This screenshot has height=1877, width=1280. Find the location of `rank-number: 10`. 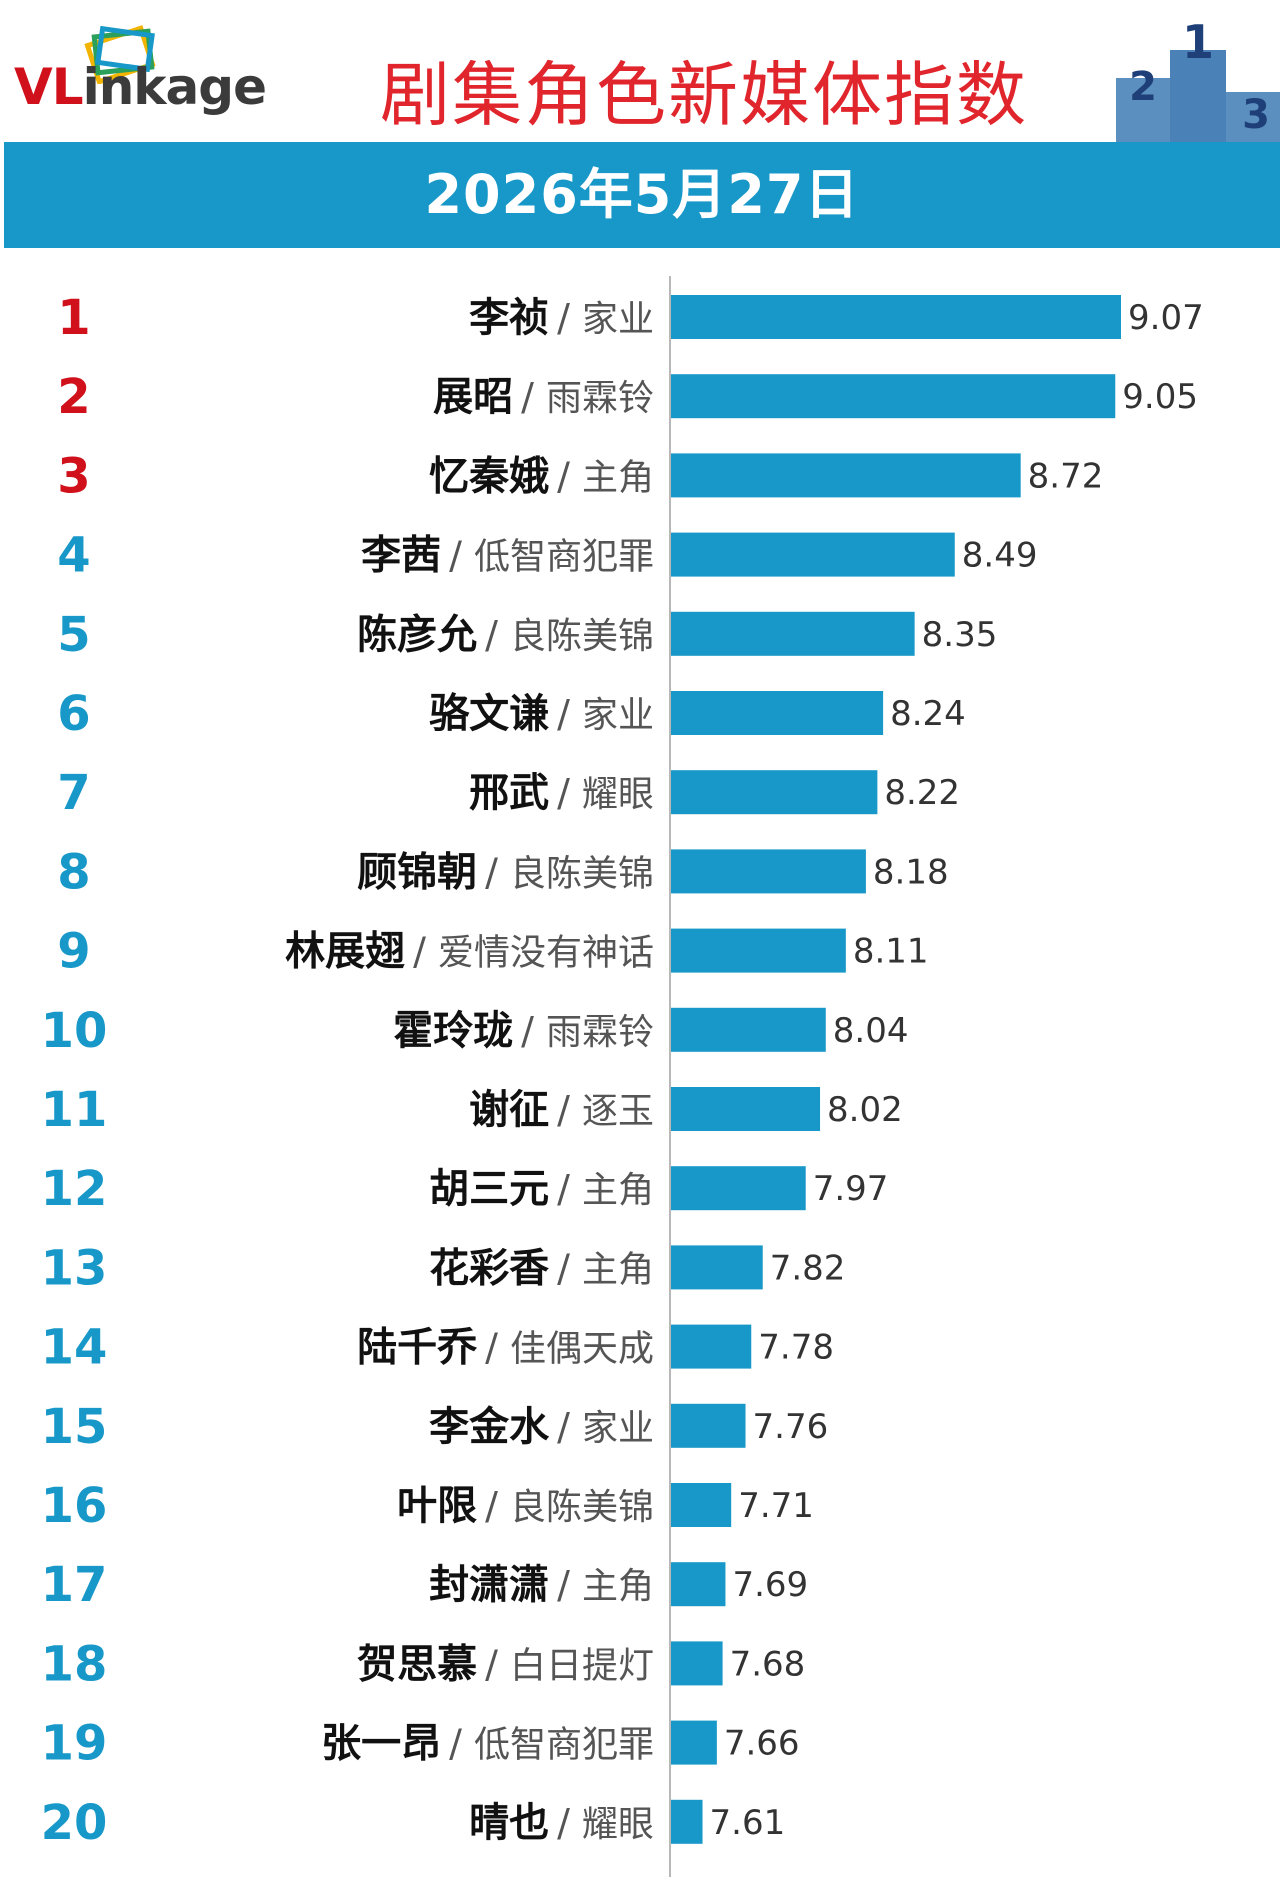

rank-number: 10 is located at coordinates (74, 1031).